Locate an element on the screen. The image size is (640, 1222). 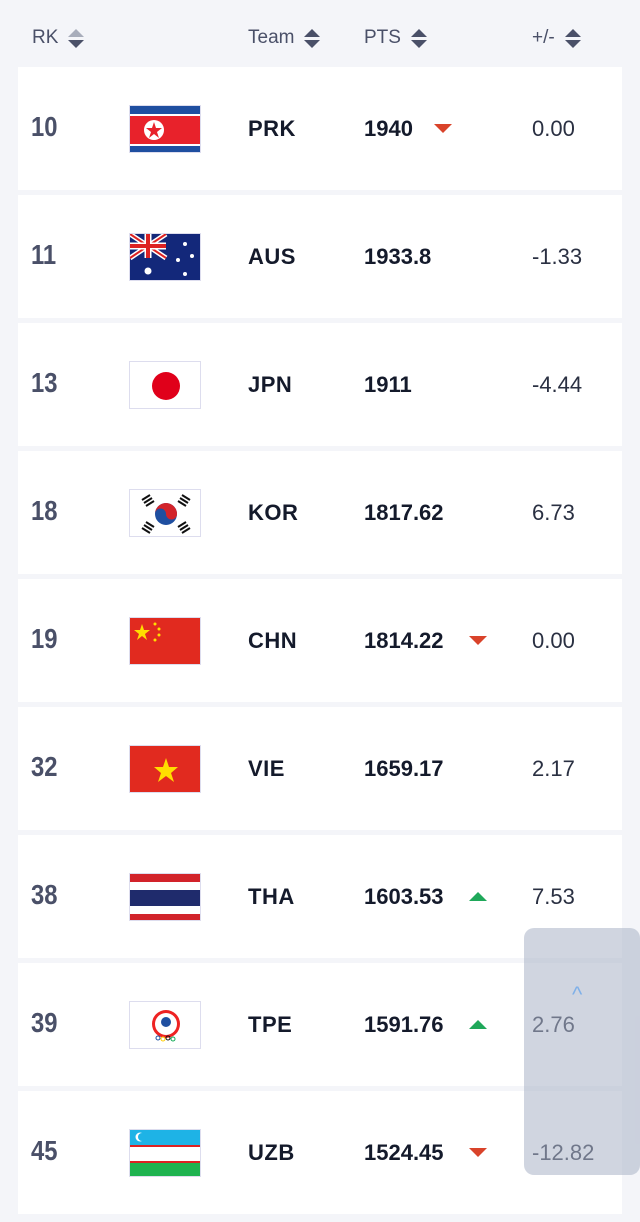
table-row: 38 THA 1603.53 7.53 is located at coordinates (320, 896).